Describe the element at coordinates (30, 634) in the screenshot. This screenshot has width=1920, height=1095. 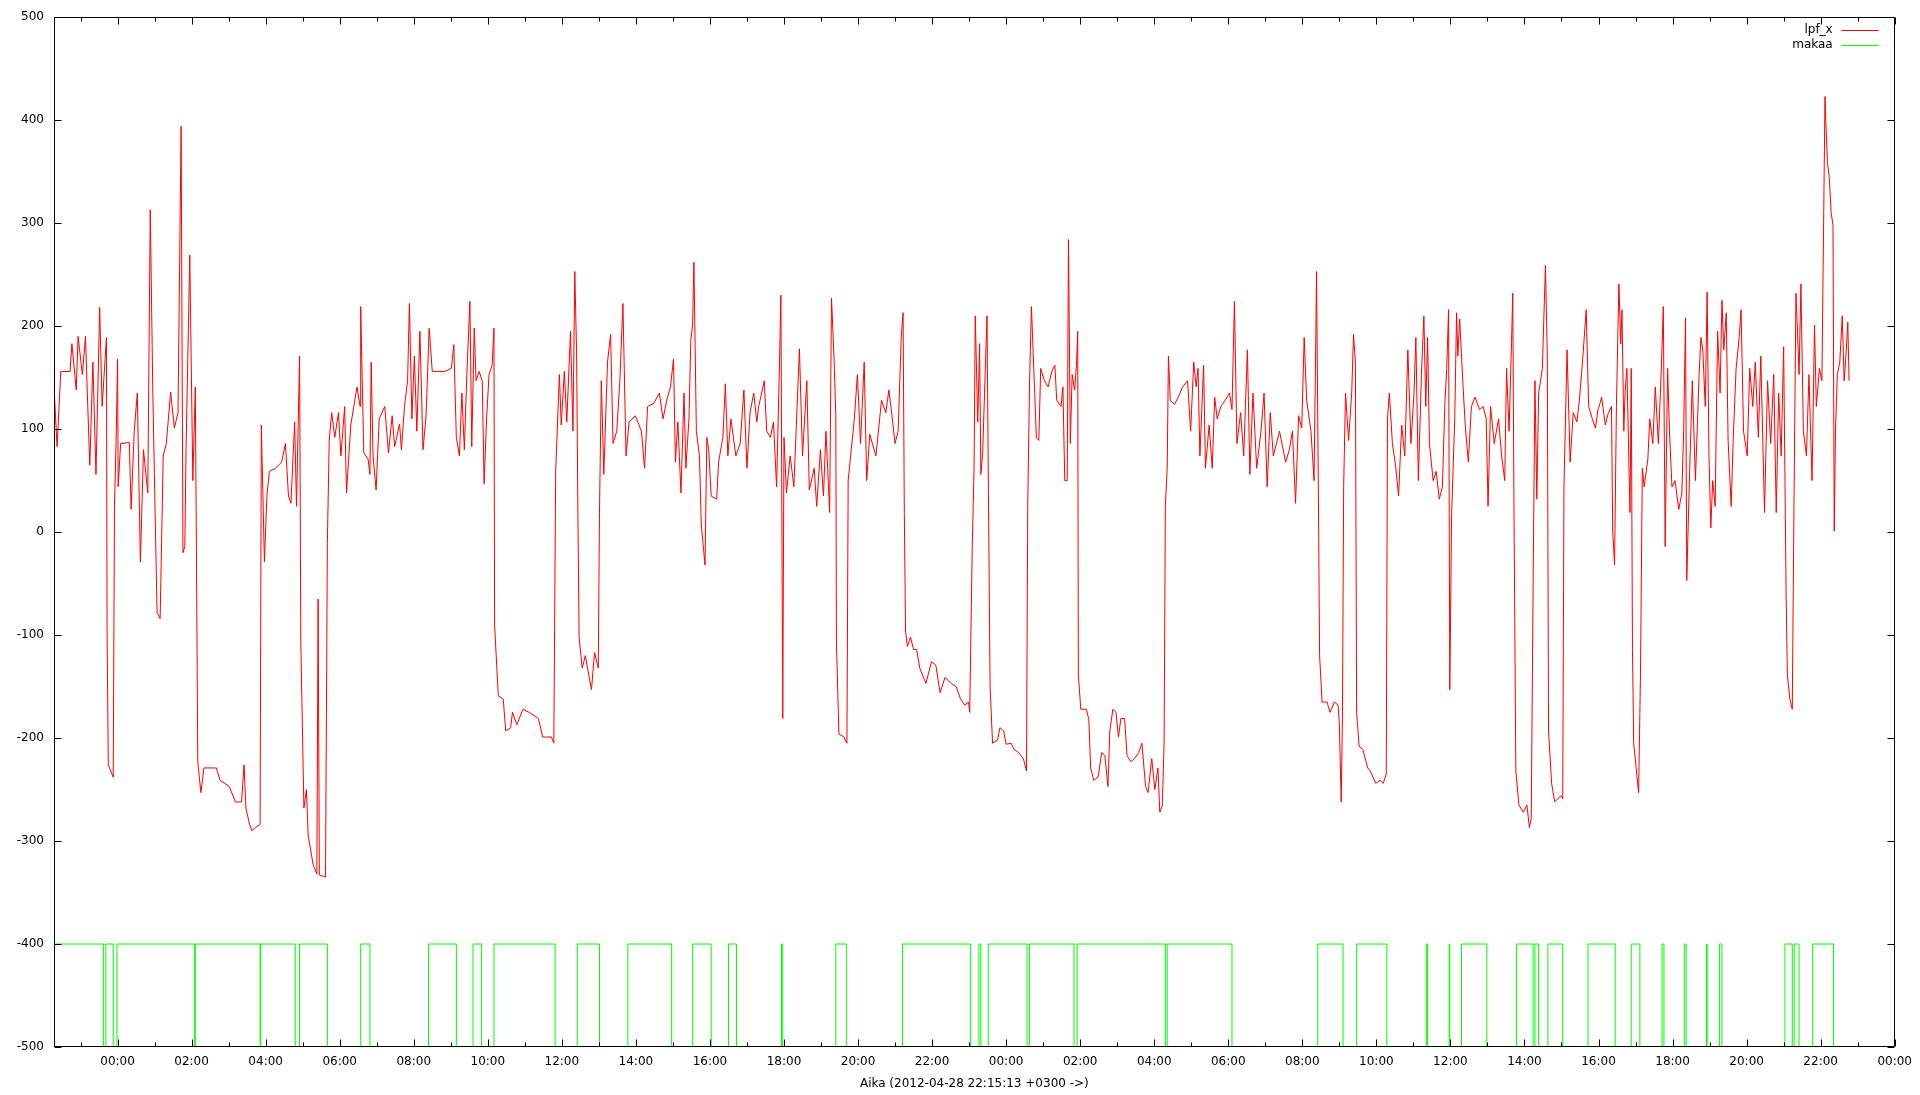
I see `y-tick-label: -100` at that location.